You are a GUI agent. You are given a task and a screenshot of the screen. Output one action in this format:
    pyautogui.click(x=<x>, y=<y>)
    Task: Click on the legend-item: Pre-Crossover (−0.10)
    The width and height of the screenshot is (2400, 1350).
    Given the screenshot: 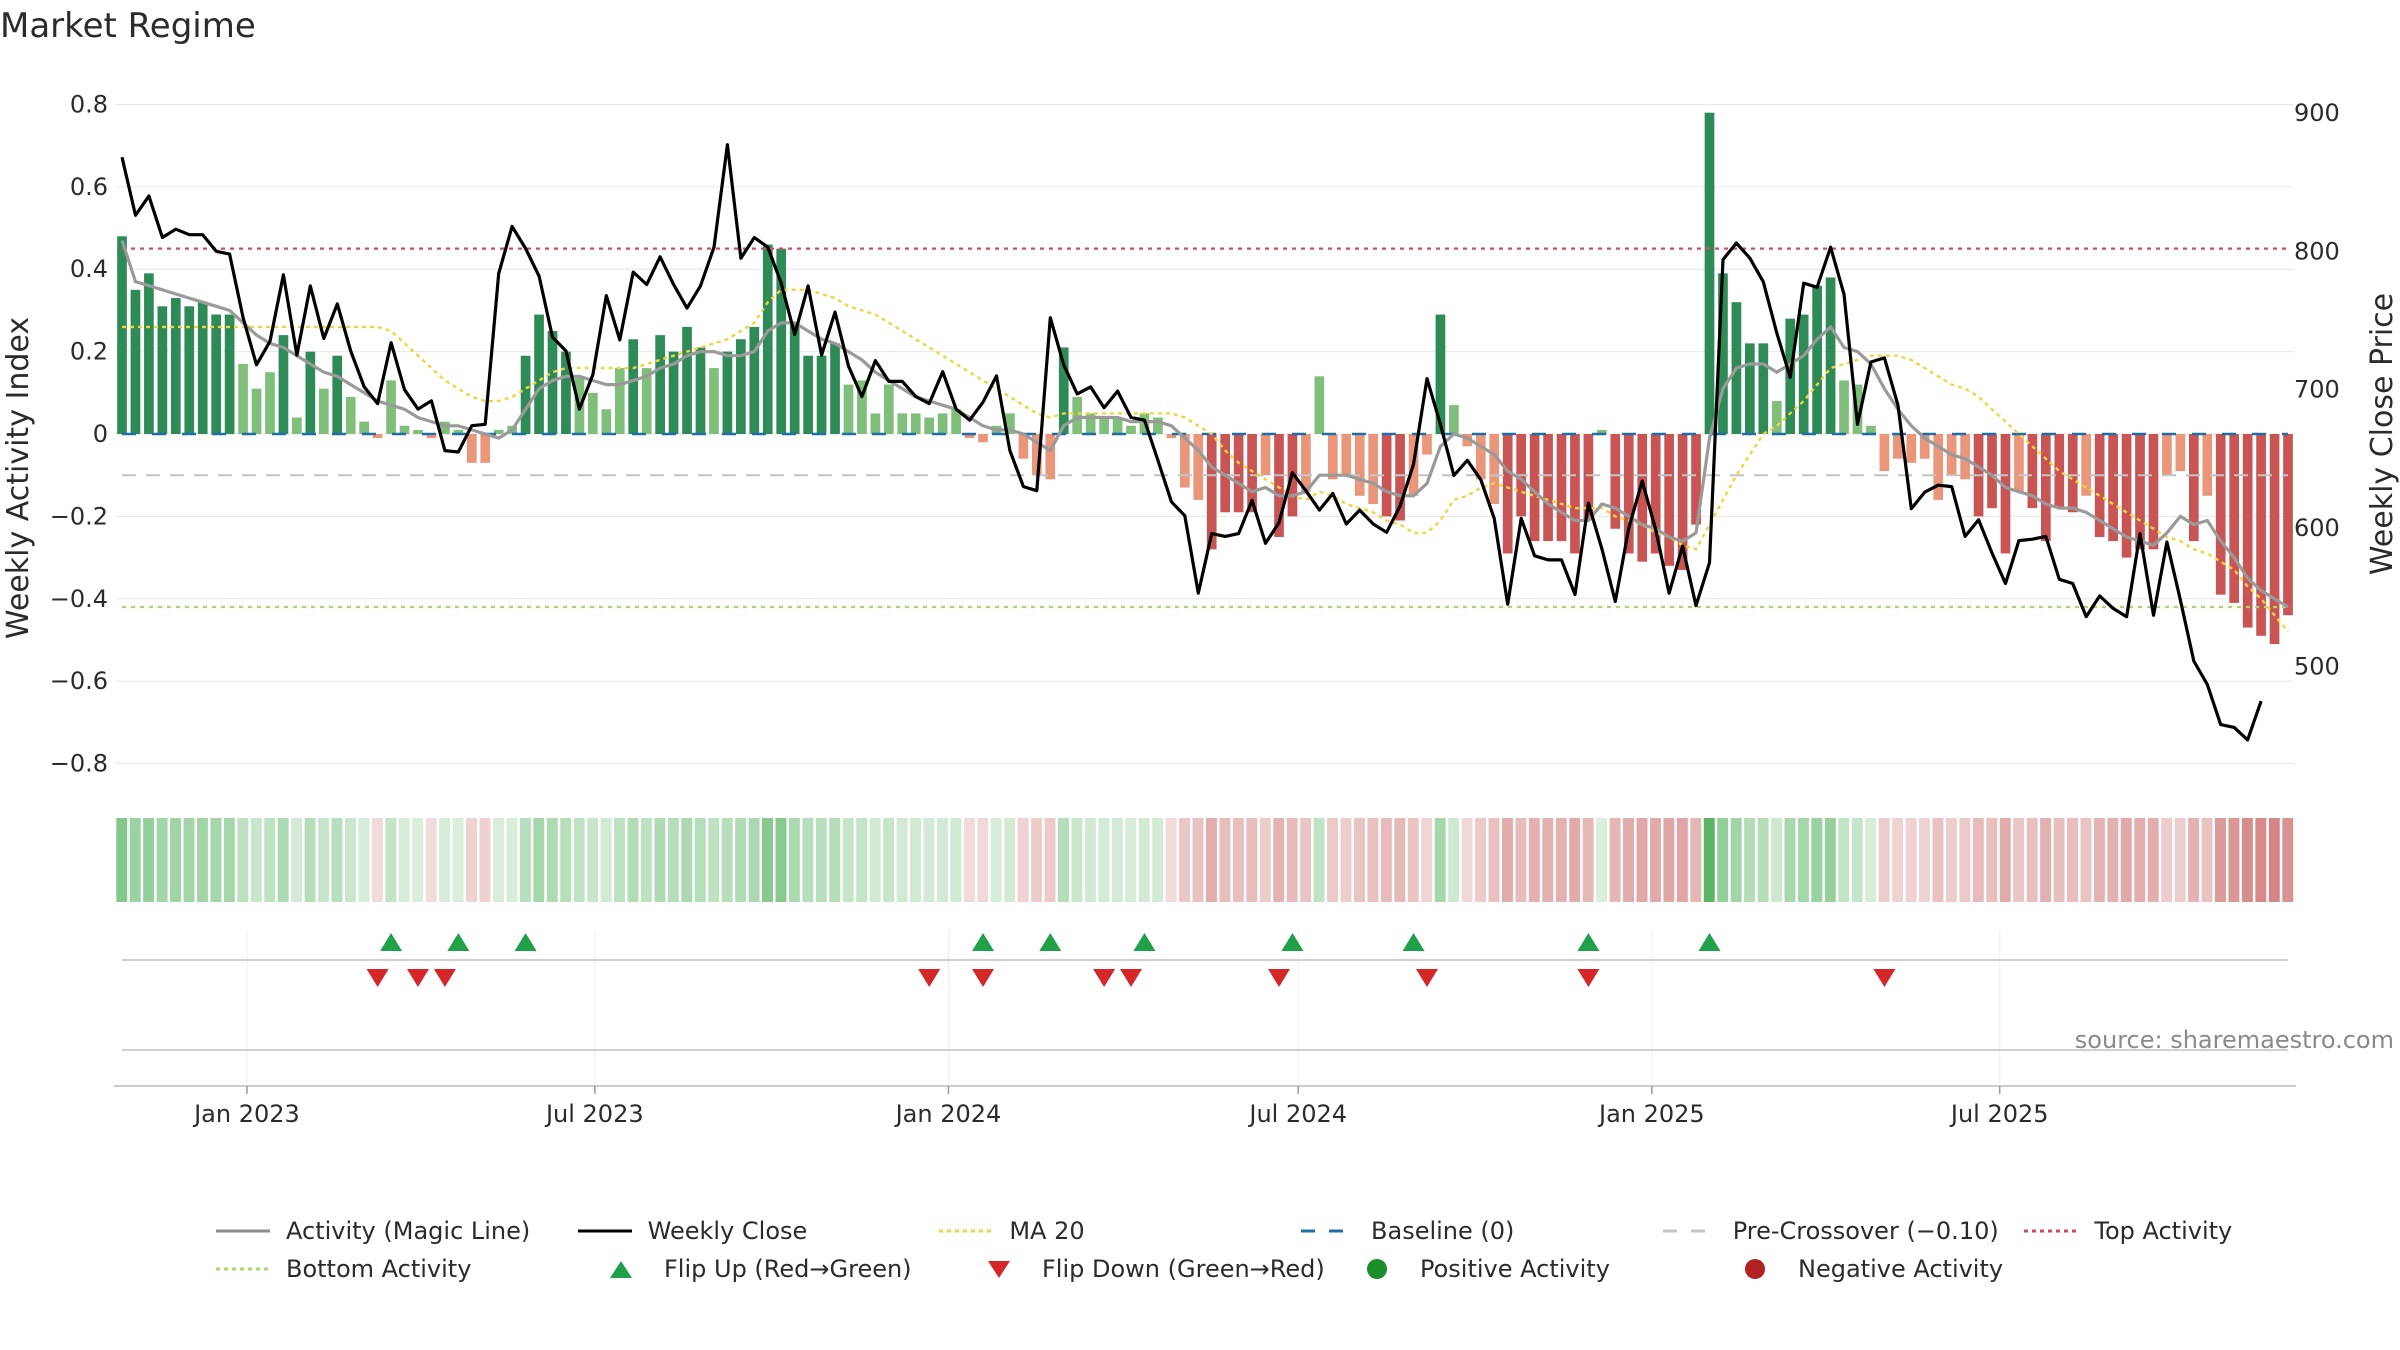 What is the action you would take?
    pyautogui.click(x=1842, y=1231)
    